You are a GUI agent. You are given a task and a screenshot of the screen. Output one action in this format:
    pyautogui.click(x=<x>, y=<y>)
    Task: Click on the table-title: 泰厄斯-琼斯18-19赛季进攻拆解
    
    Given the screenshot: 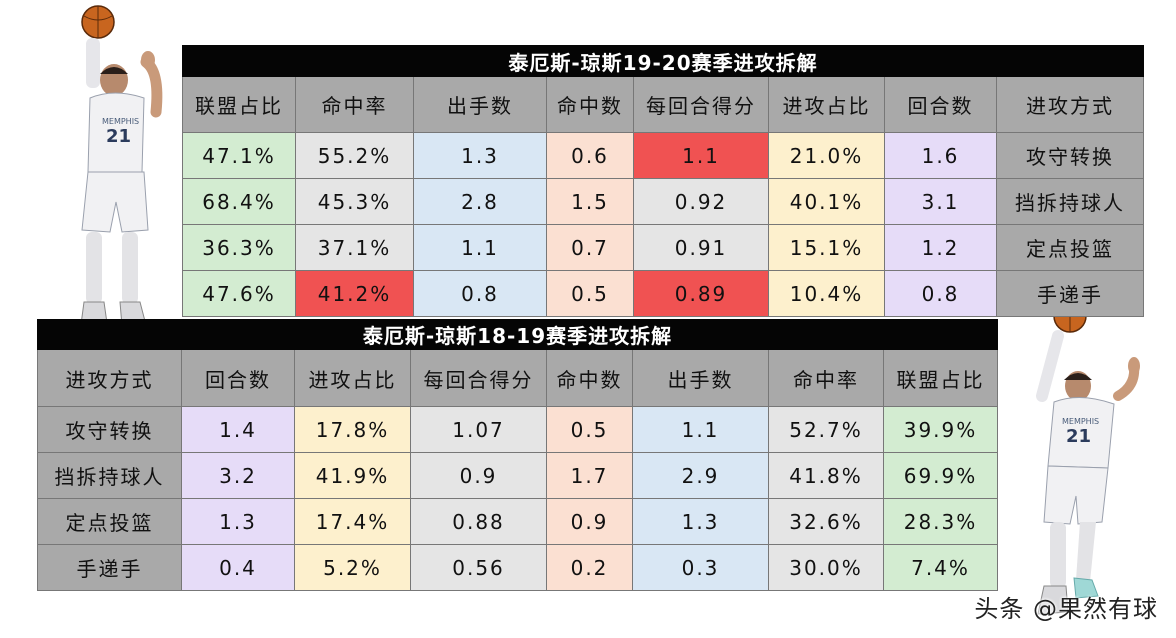 What is the action you would take?
    pyautogui.click(x=517, y=334)
    